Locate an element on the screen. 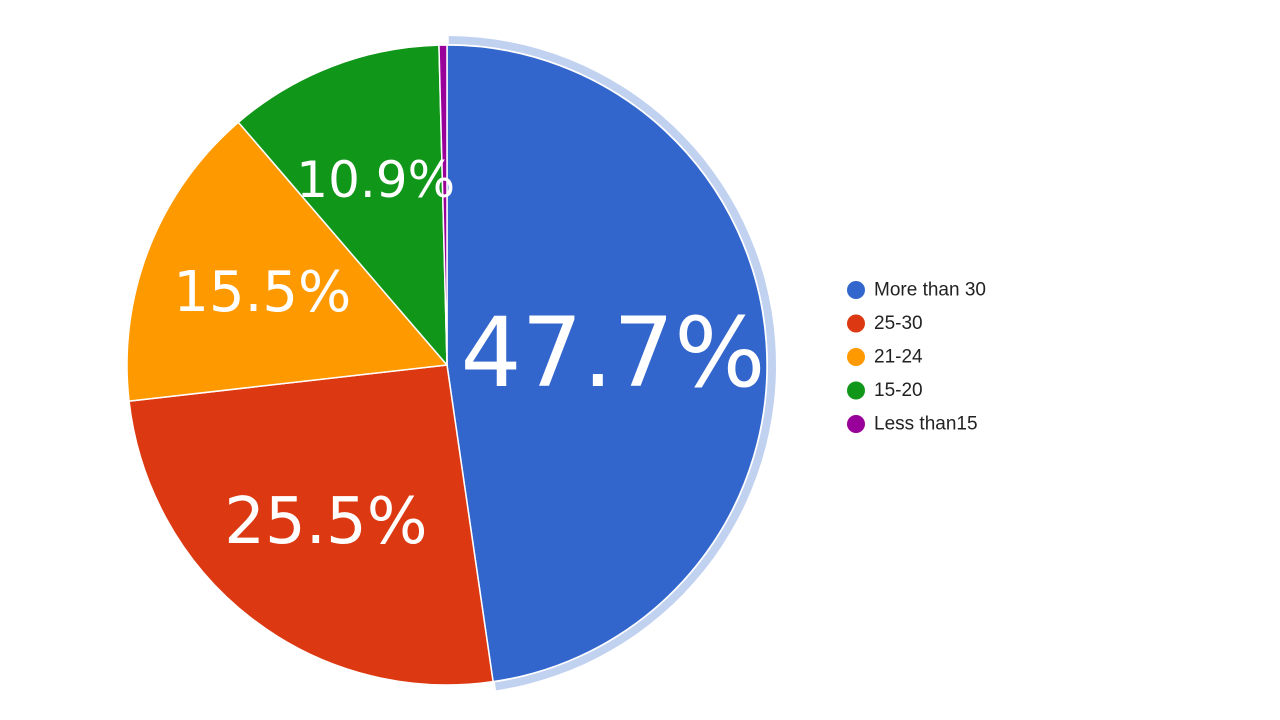  slice-label-more-than-30: 47.7% is located at coordinates (612, 353).